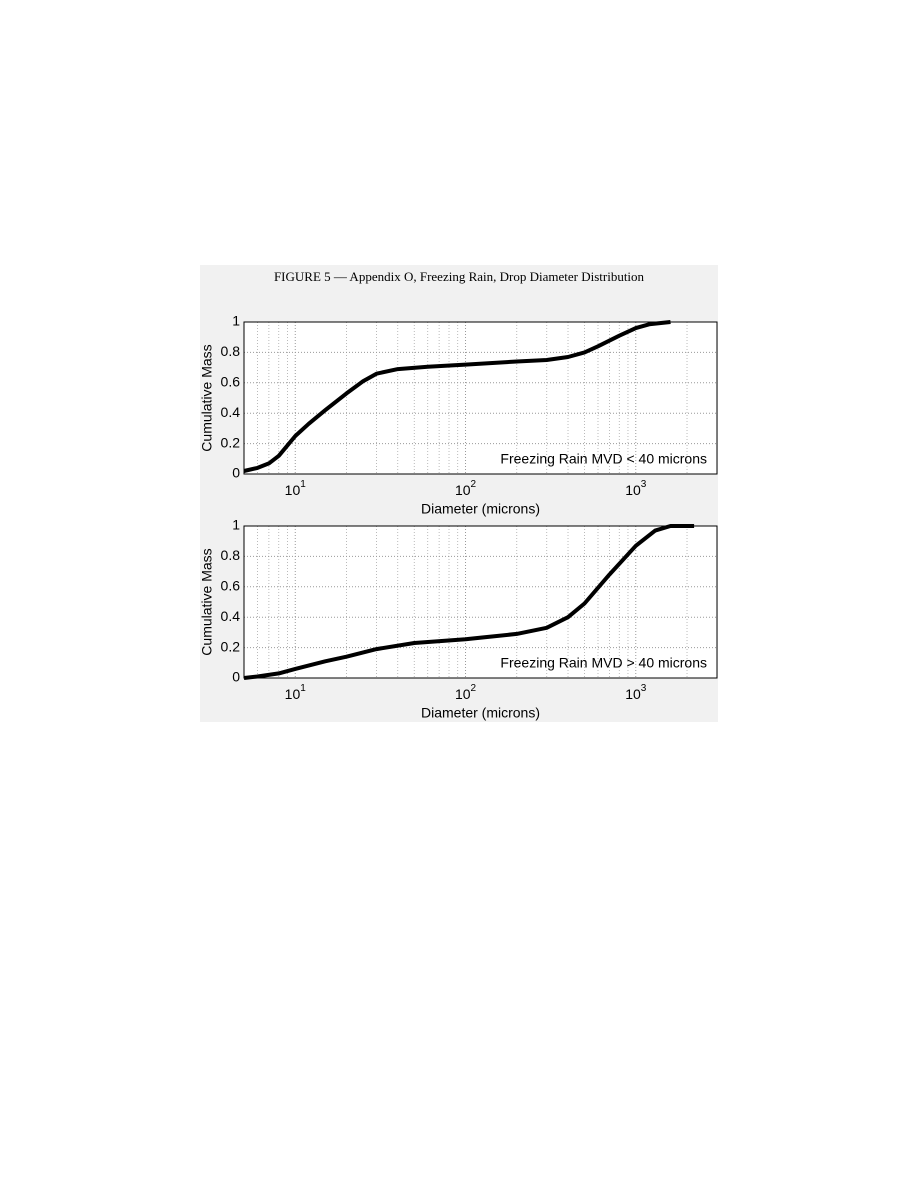 This screenshot has height=1188, width=918. I want to click on annotation: Freezing Rain MVD > 40 microns, so click(603, 663).